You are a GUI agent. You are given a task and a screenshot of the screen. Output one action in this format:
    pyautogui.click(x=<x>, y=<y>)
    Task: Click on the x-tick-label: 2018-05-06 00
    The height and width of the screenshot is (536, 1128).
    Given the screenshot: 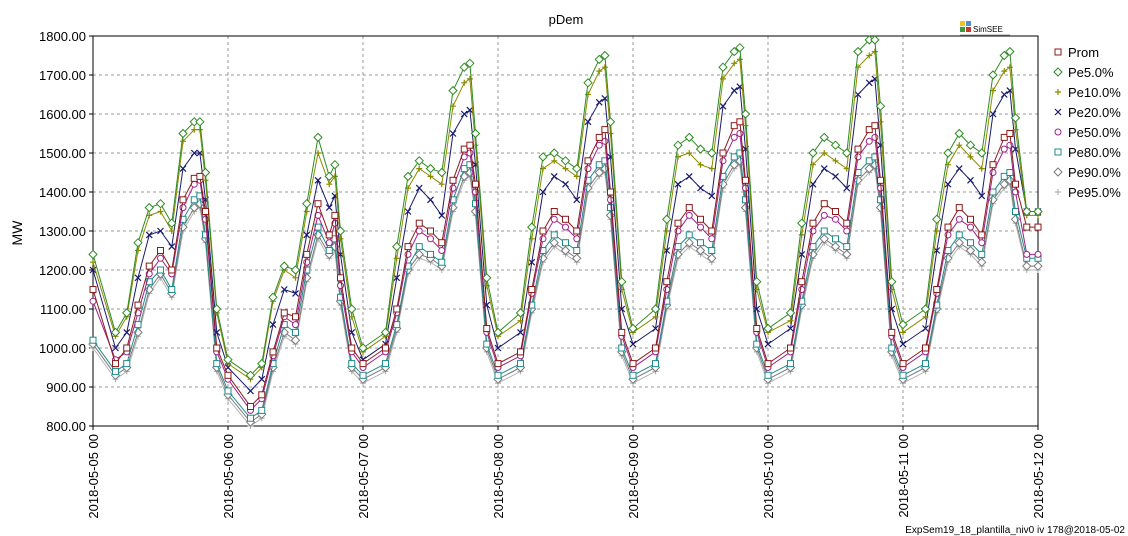 What is the action you would take?
    pyautogui.click(x=228, y=476)
    